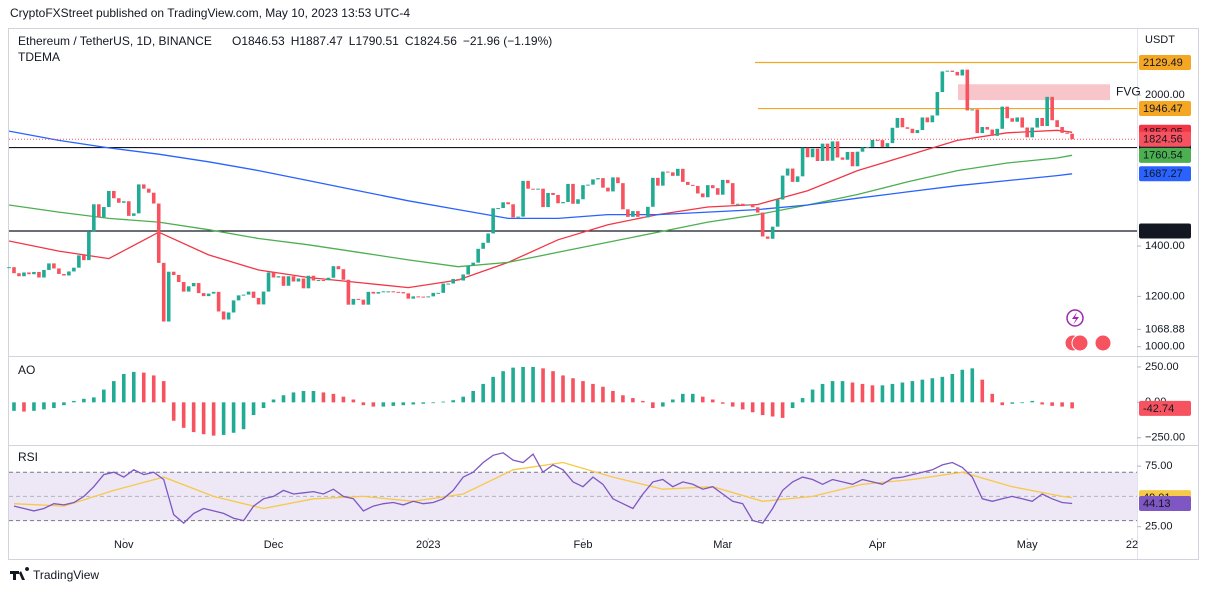 The image size is (1208, 593). Describe the element at coordinates (1075, 318) in the screenshot. I see `lightning-icon` at that location.